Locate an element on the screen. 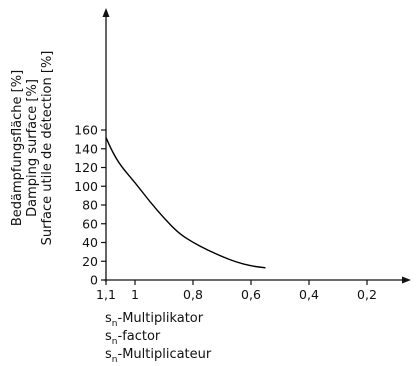 The height and width of the screenshot is (366, 416). x-tick-label: 0,2 is located at coordinates (367, 294).